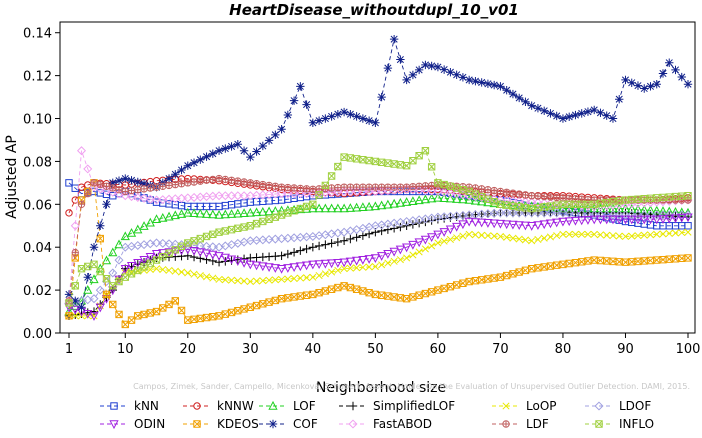 This screenshot has height=438, width=702. What do you see at coordinates (541, 406) in the screenshot?
I see `legend-label: LoOP` at bounding box center [541, 406].